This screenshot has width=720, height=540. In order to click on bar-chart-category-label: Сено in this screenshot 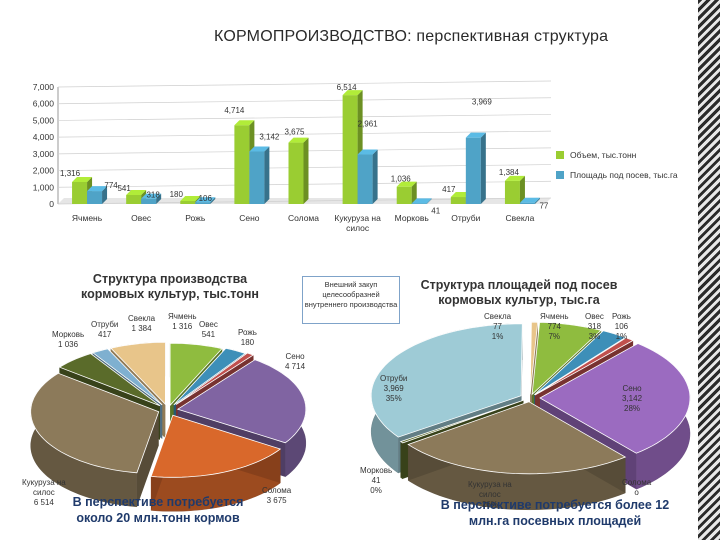, I will do `click(249, 218)`.